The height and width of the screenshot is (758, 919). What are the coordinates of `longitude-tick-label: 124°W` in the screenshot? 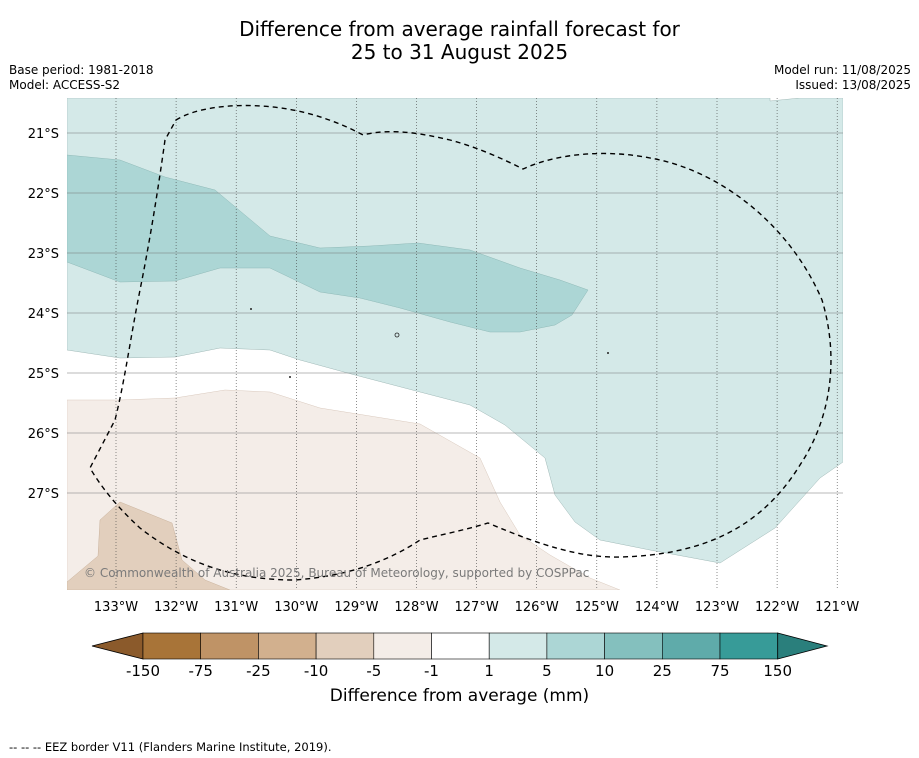 It's located at (657, 607).